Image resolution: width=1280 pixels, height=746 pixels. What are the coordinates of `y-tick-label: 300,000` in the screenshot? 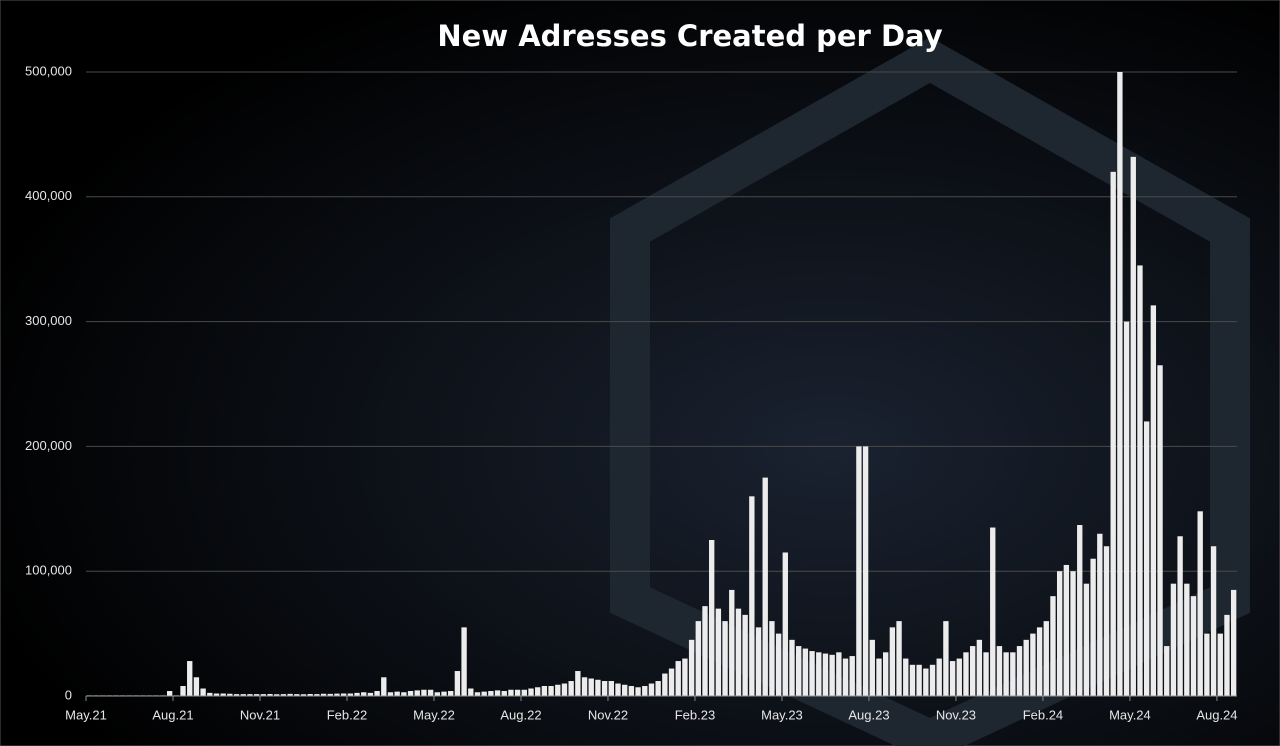 It's located at (48, 320).